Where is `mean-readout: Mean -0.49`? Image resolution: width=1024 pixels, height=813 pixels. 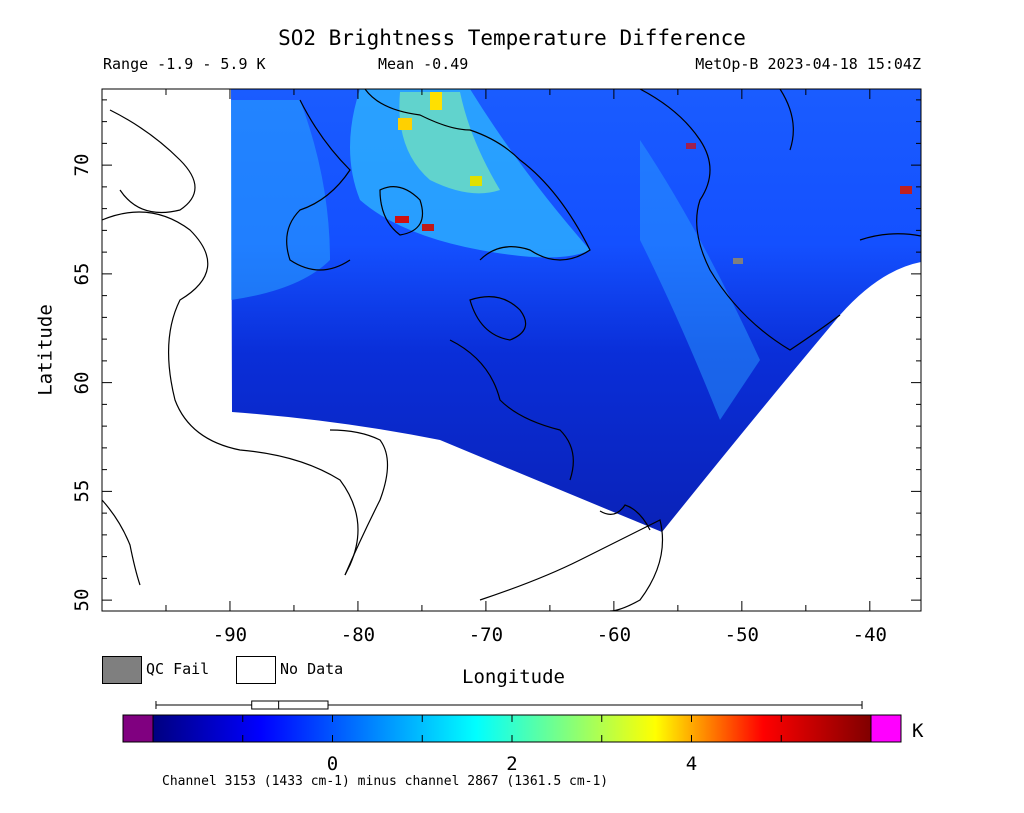
mean-readout: Mean -0.49 is located at coordinates (423, 64).